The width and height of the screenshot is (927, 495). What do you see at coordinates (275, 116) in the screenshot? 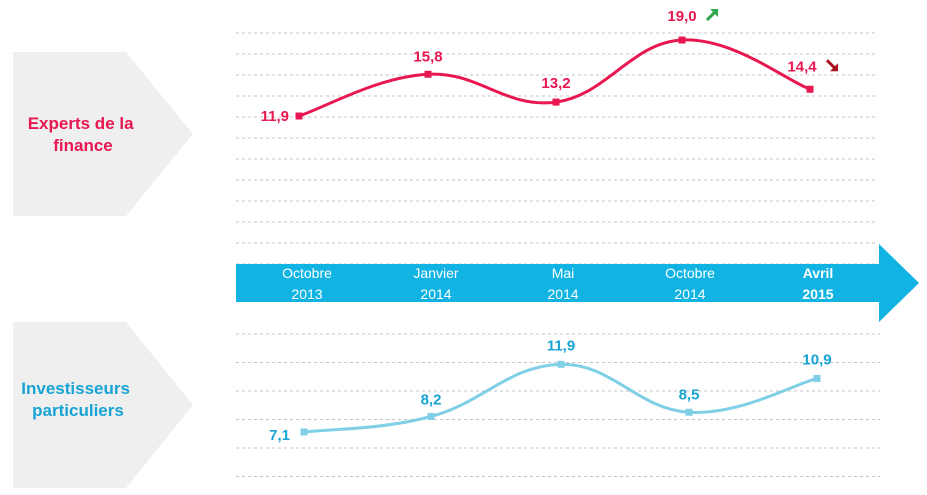
I see `finance-data-label: 11,9` at bounding box center [275, 116].